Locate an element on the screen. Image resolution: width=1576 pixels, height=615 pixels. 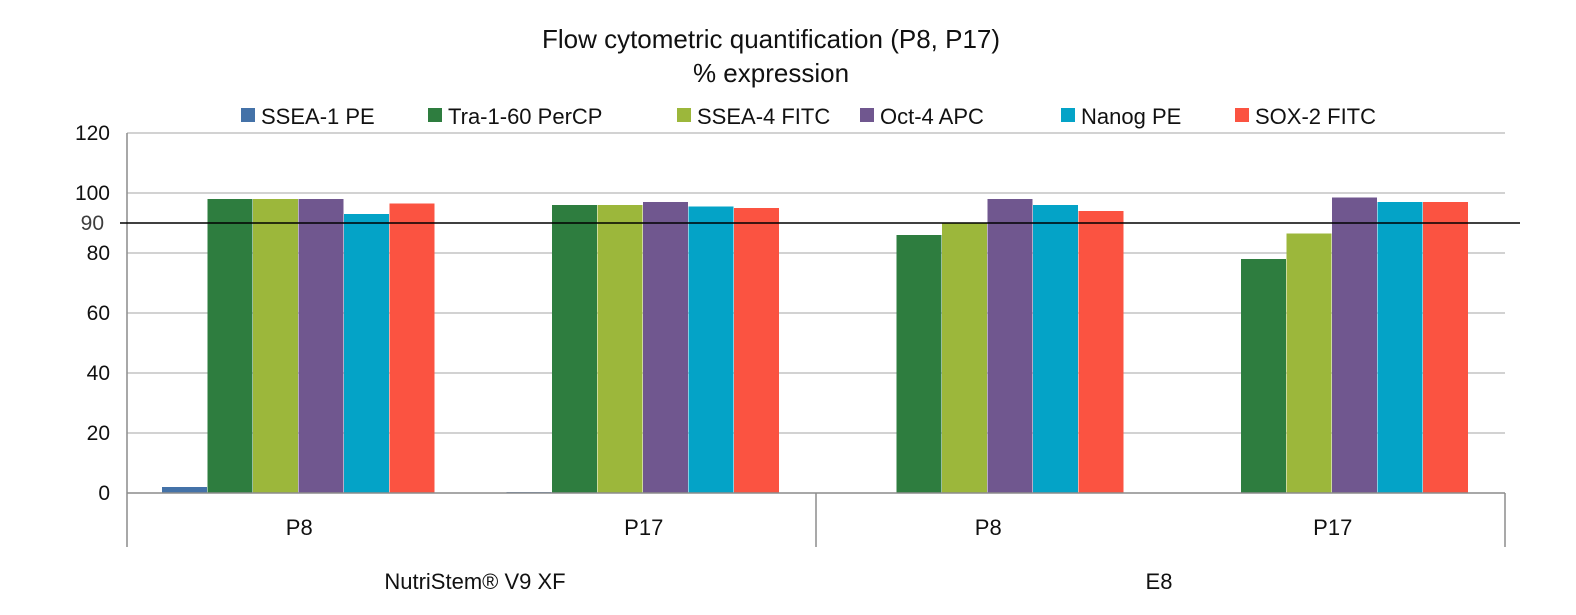
legend-swatch-sox-2-fitc is located at coordinates (1242, 115).